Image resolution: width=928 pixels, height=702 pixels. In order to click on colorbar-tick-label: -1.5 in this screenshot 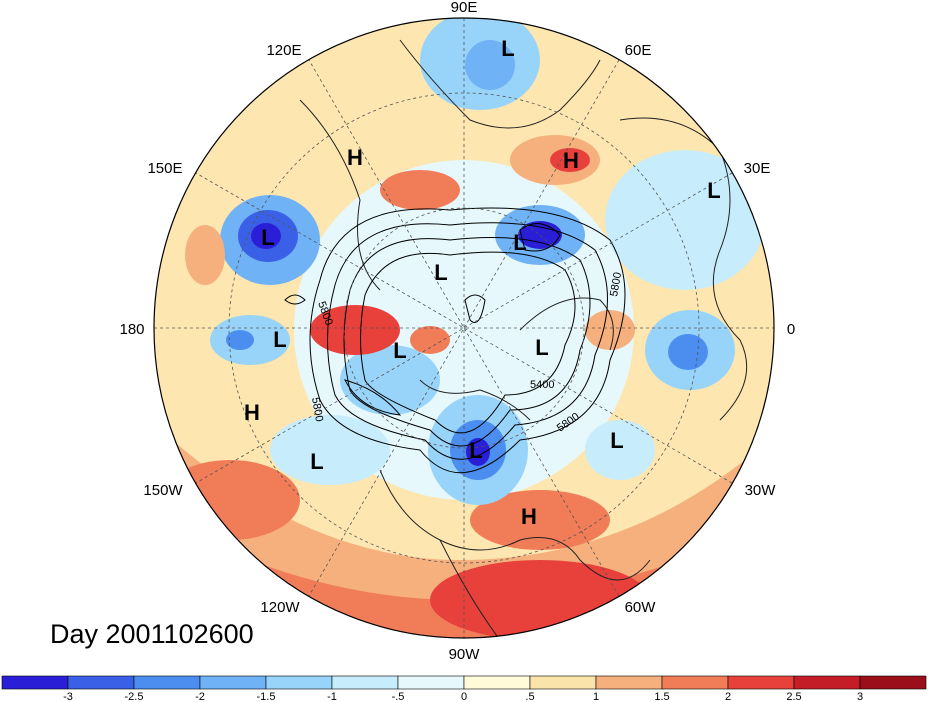, I will do `click(266, 696)`.